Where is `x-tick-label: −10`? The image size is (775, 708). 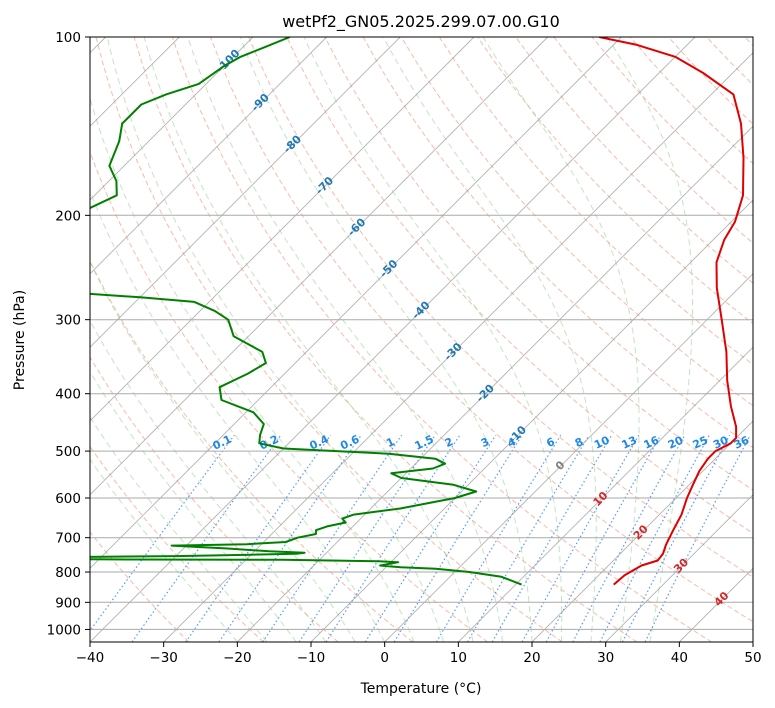 x-tick-label: −10 is located at coordinates (311, 658).